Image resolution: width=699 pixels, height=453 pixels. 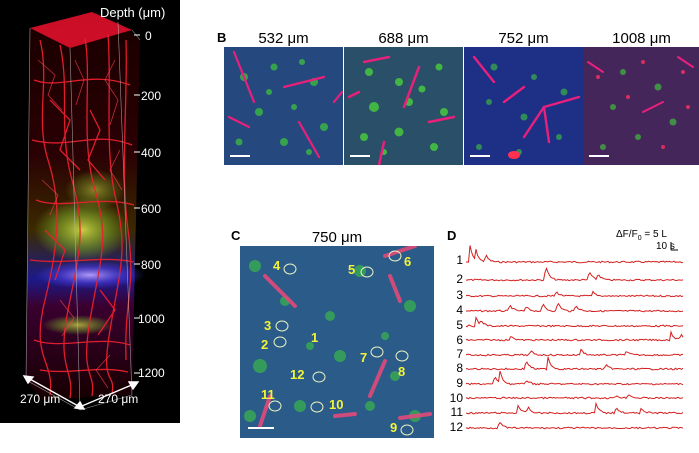 I want to click on depth-tick-1200: 1200, so click(x=151, y=373).